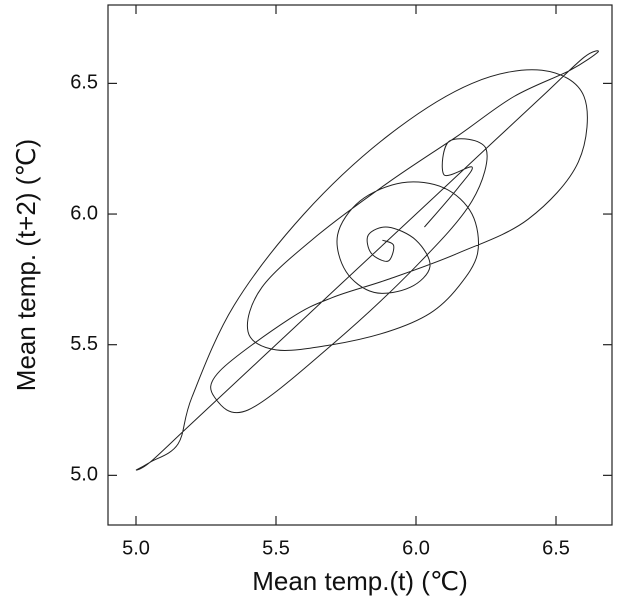 Image resolution: width=626 pixels, height=612 pixels. What do you see at coordinates (84, 83) in the screenshot?
I see `y-tick-label: 6.5` at bounding box center [84, 83].